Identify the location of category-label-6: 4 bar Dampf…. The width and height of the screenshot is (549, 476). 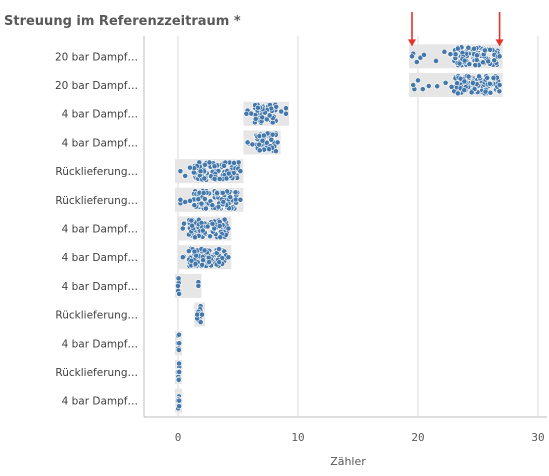
(100, 230).